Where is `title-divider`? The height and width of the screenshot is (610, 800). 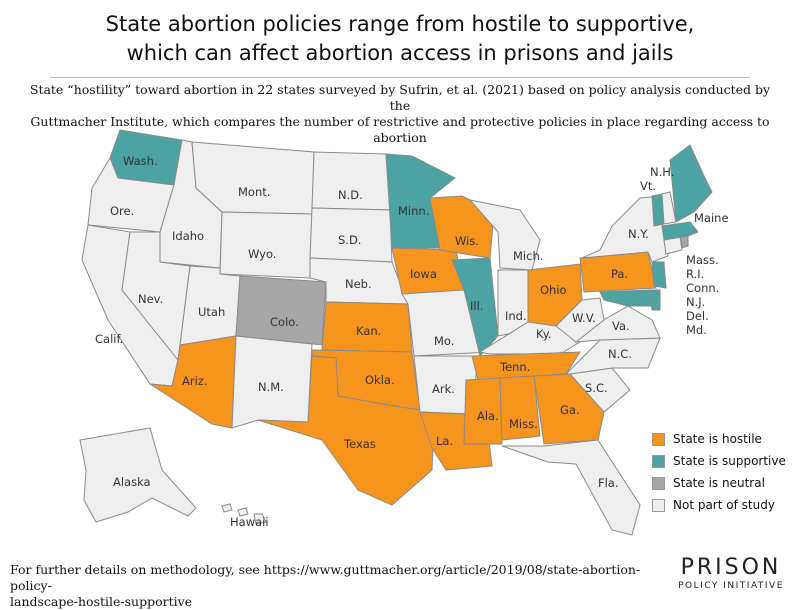 title-divider is located at coordinates (400, 77).